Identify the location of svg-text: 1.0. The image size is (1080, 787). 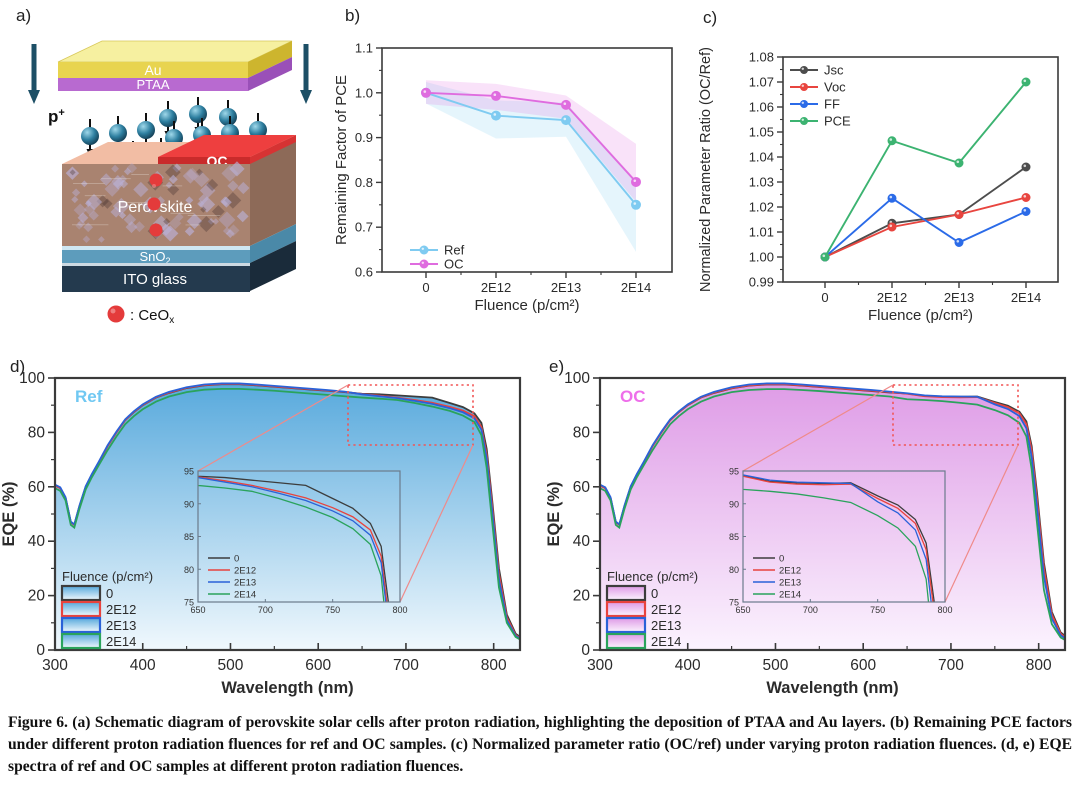
(364, 92).